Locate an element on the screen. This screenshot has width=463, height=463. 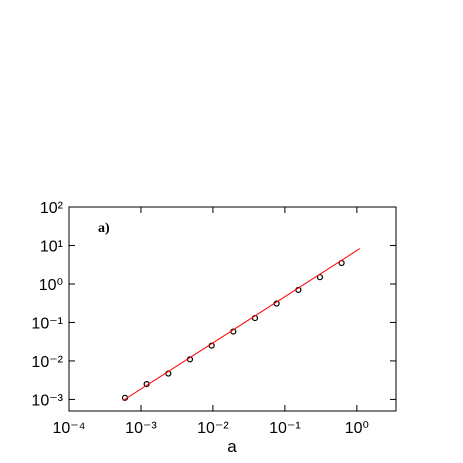
x-tick-label: 10⁻¹ is located at coordinates (285, 428).